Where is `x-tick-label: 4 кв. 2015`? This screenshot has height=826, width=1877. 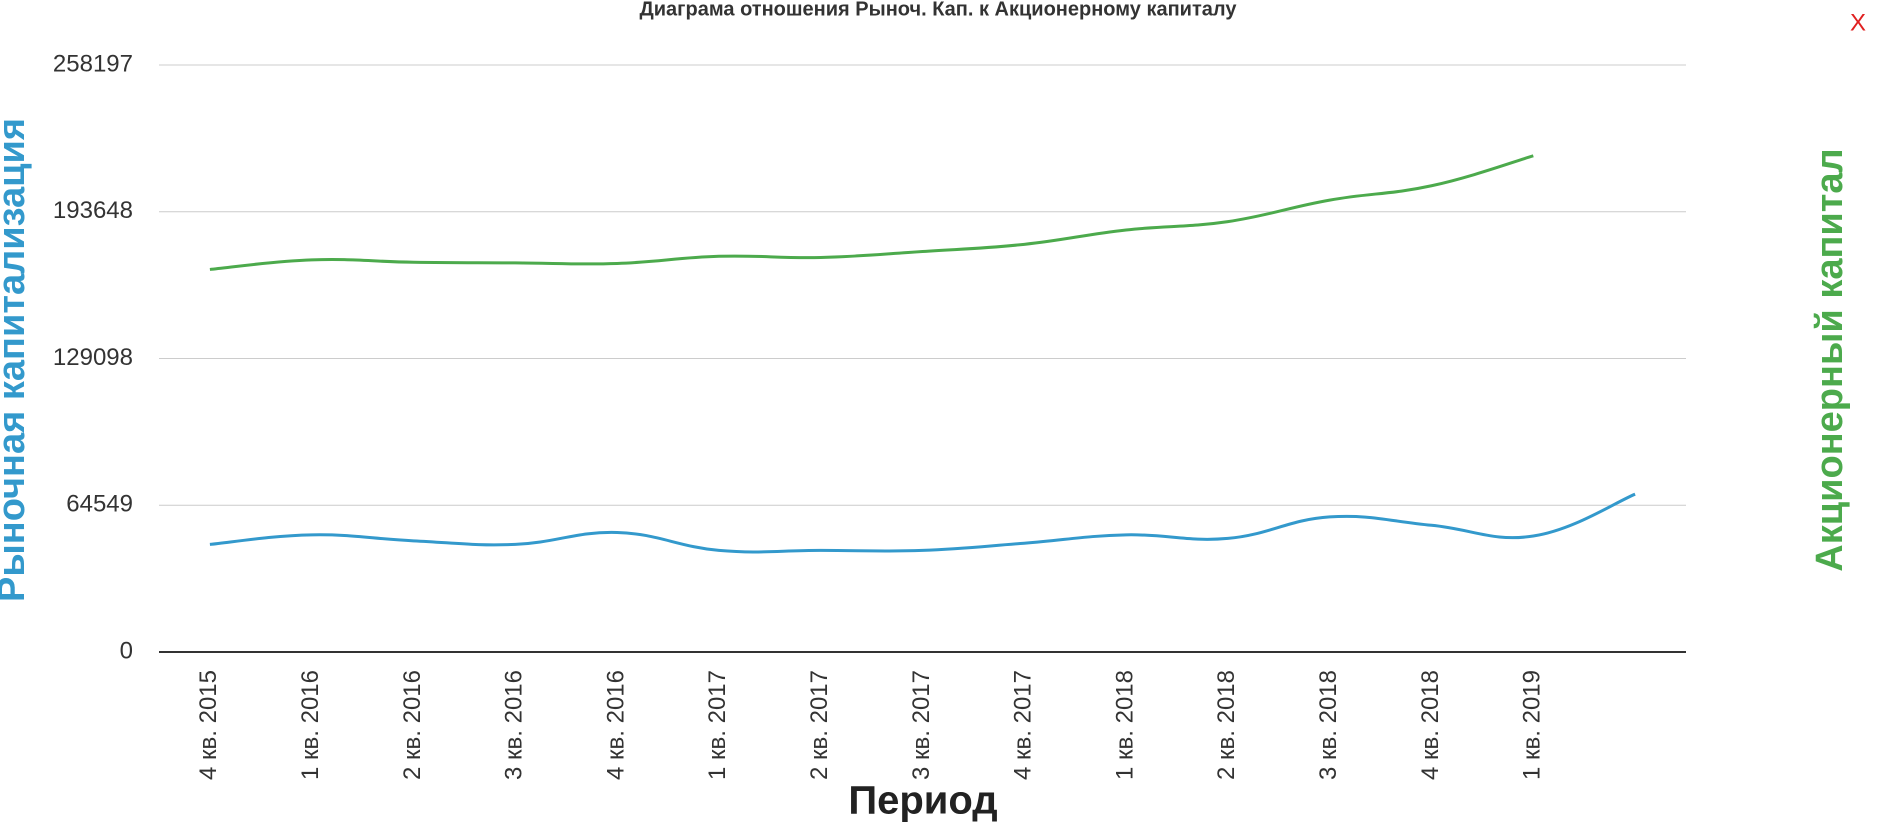 x-tick-label: 4 кв. 2015 is located at coordinates (208, 725).